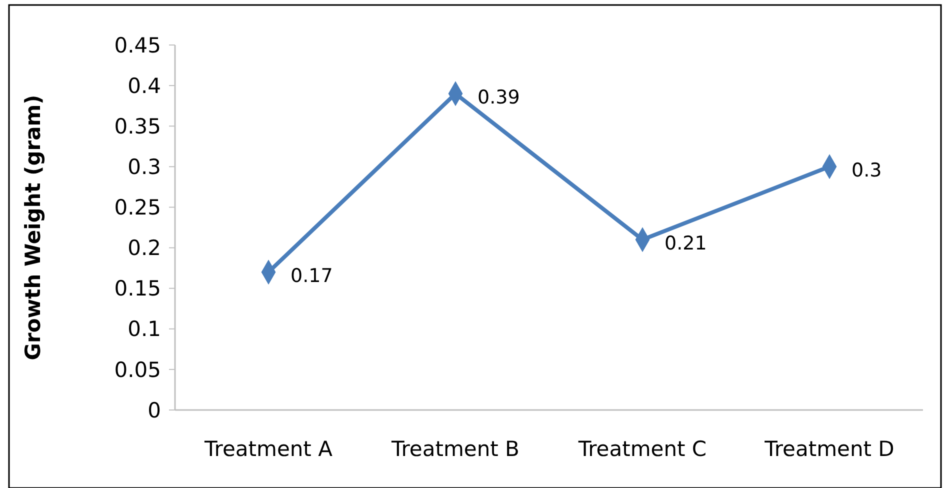 The height and width of the screenshot is (488, 944). What do you see at coordinates (144, 86) in the screenshot?
I see `y-tick-label: 0.4` at bounding box center [144, 86].